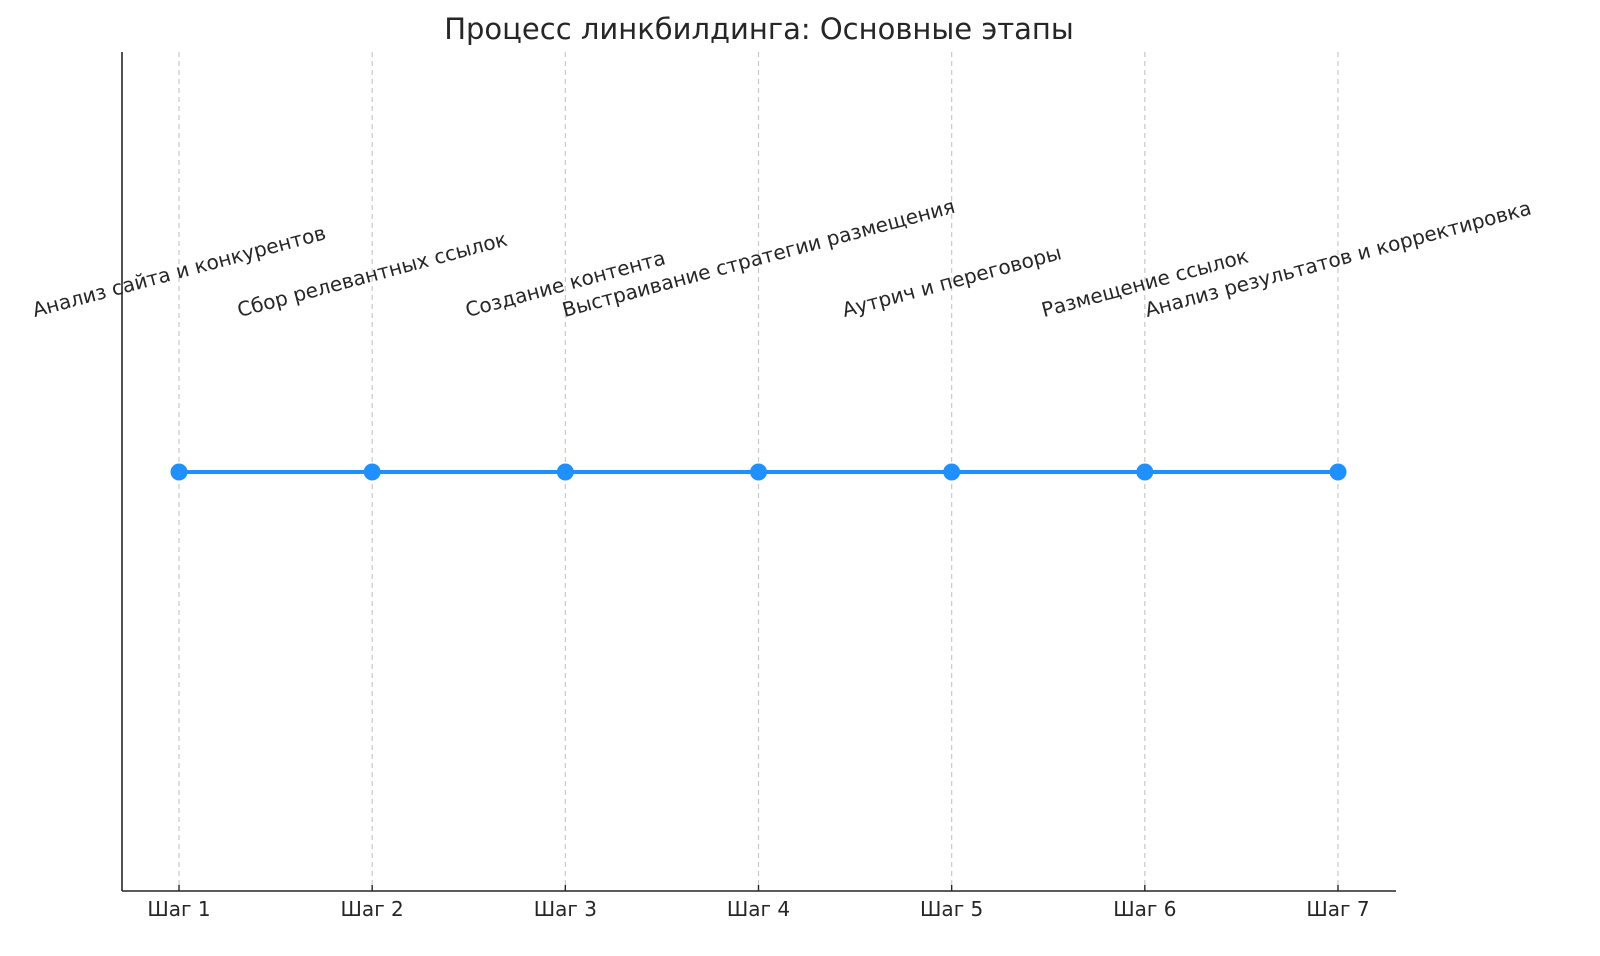 This screenshot has height=956, width=1600. Describe the element at coordinates (1144, 909) in the screenshot. I see `x-tick-label: Шаг 6` at that location.